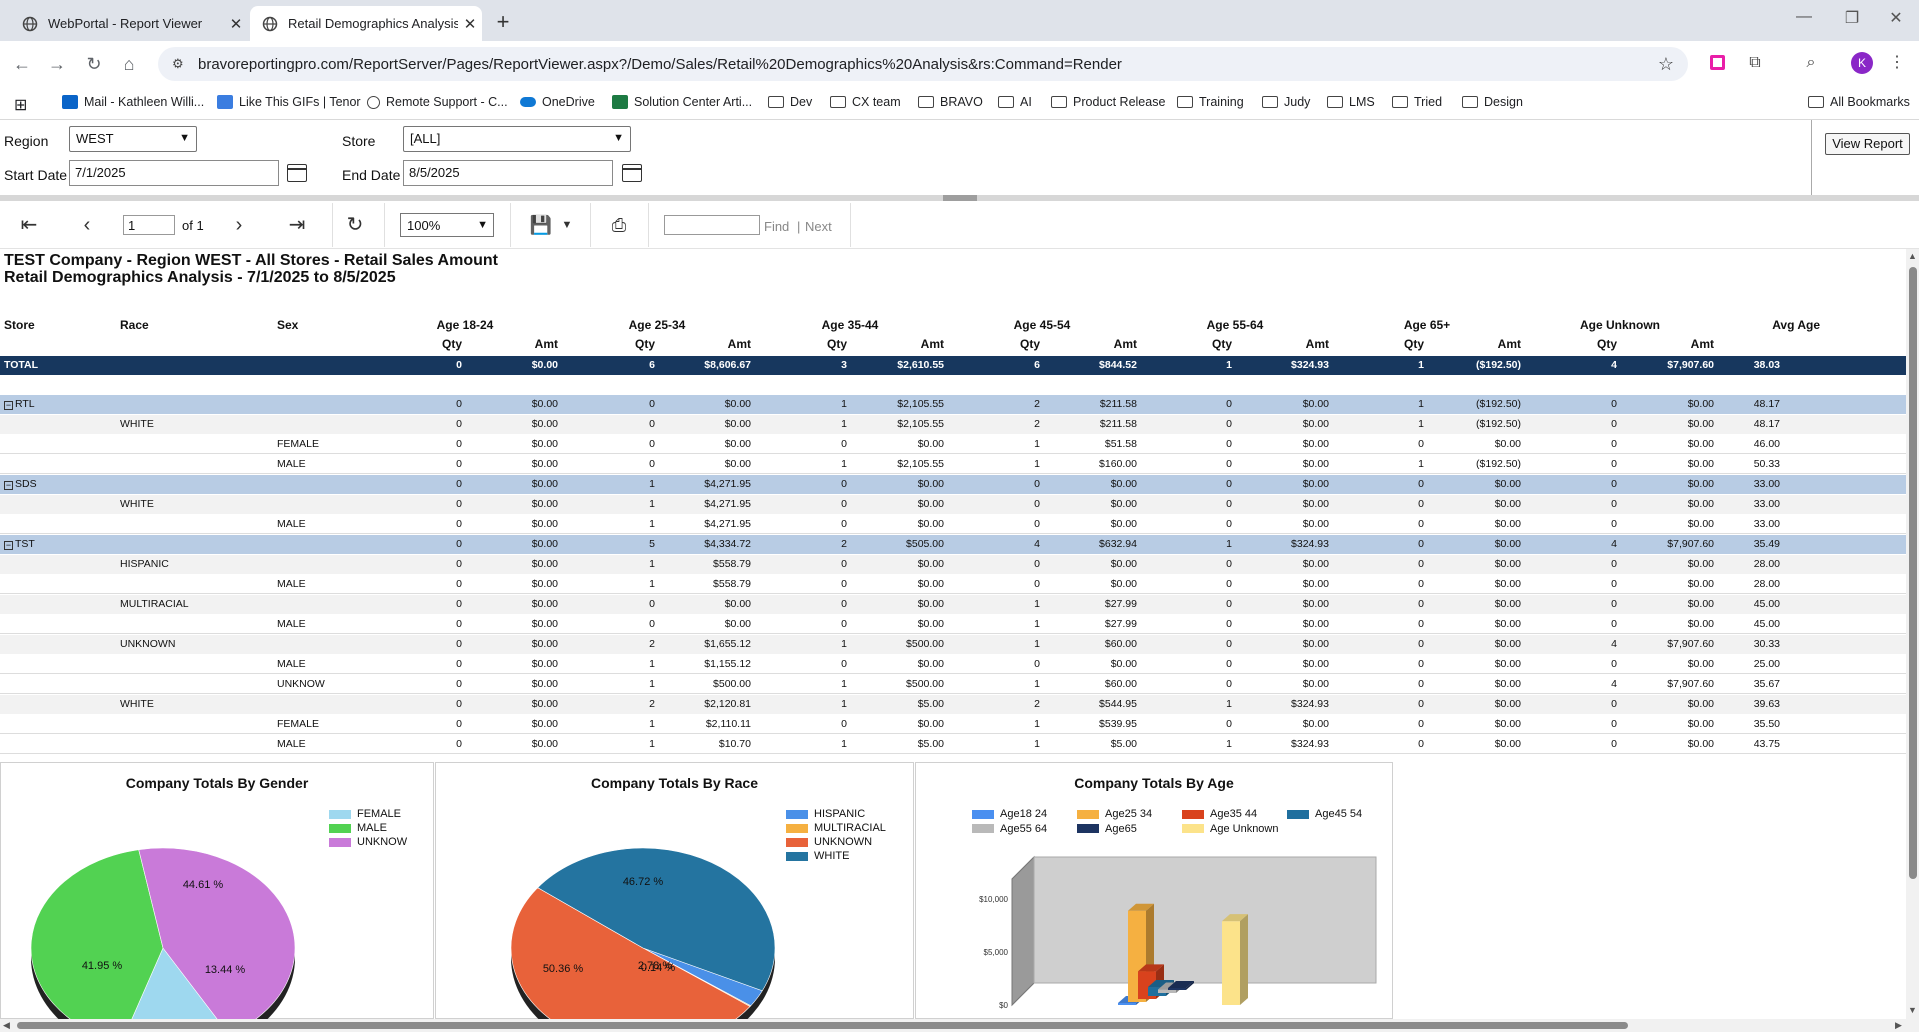 This screenshot has height=1032, width=1919. What do you see at coordinates (1492, 102) in the screenshot?
I see `bookmark-folder: Design` at bounding box center [1492, 102].